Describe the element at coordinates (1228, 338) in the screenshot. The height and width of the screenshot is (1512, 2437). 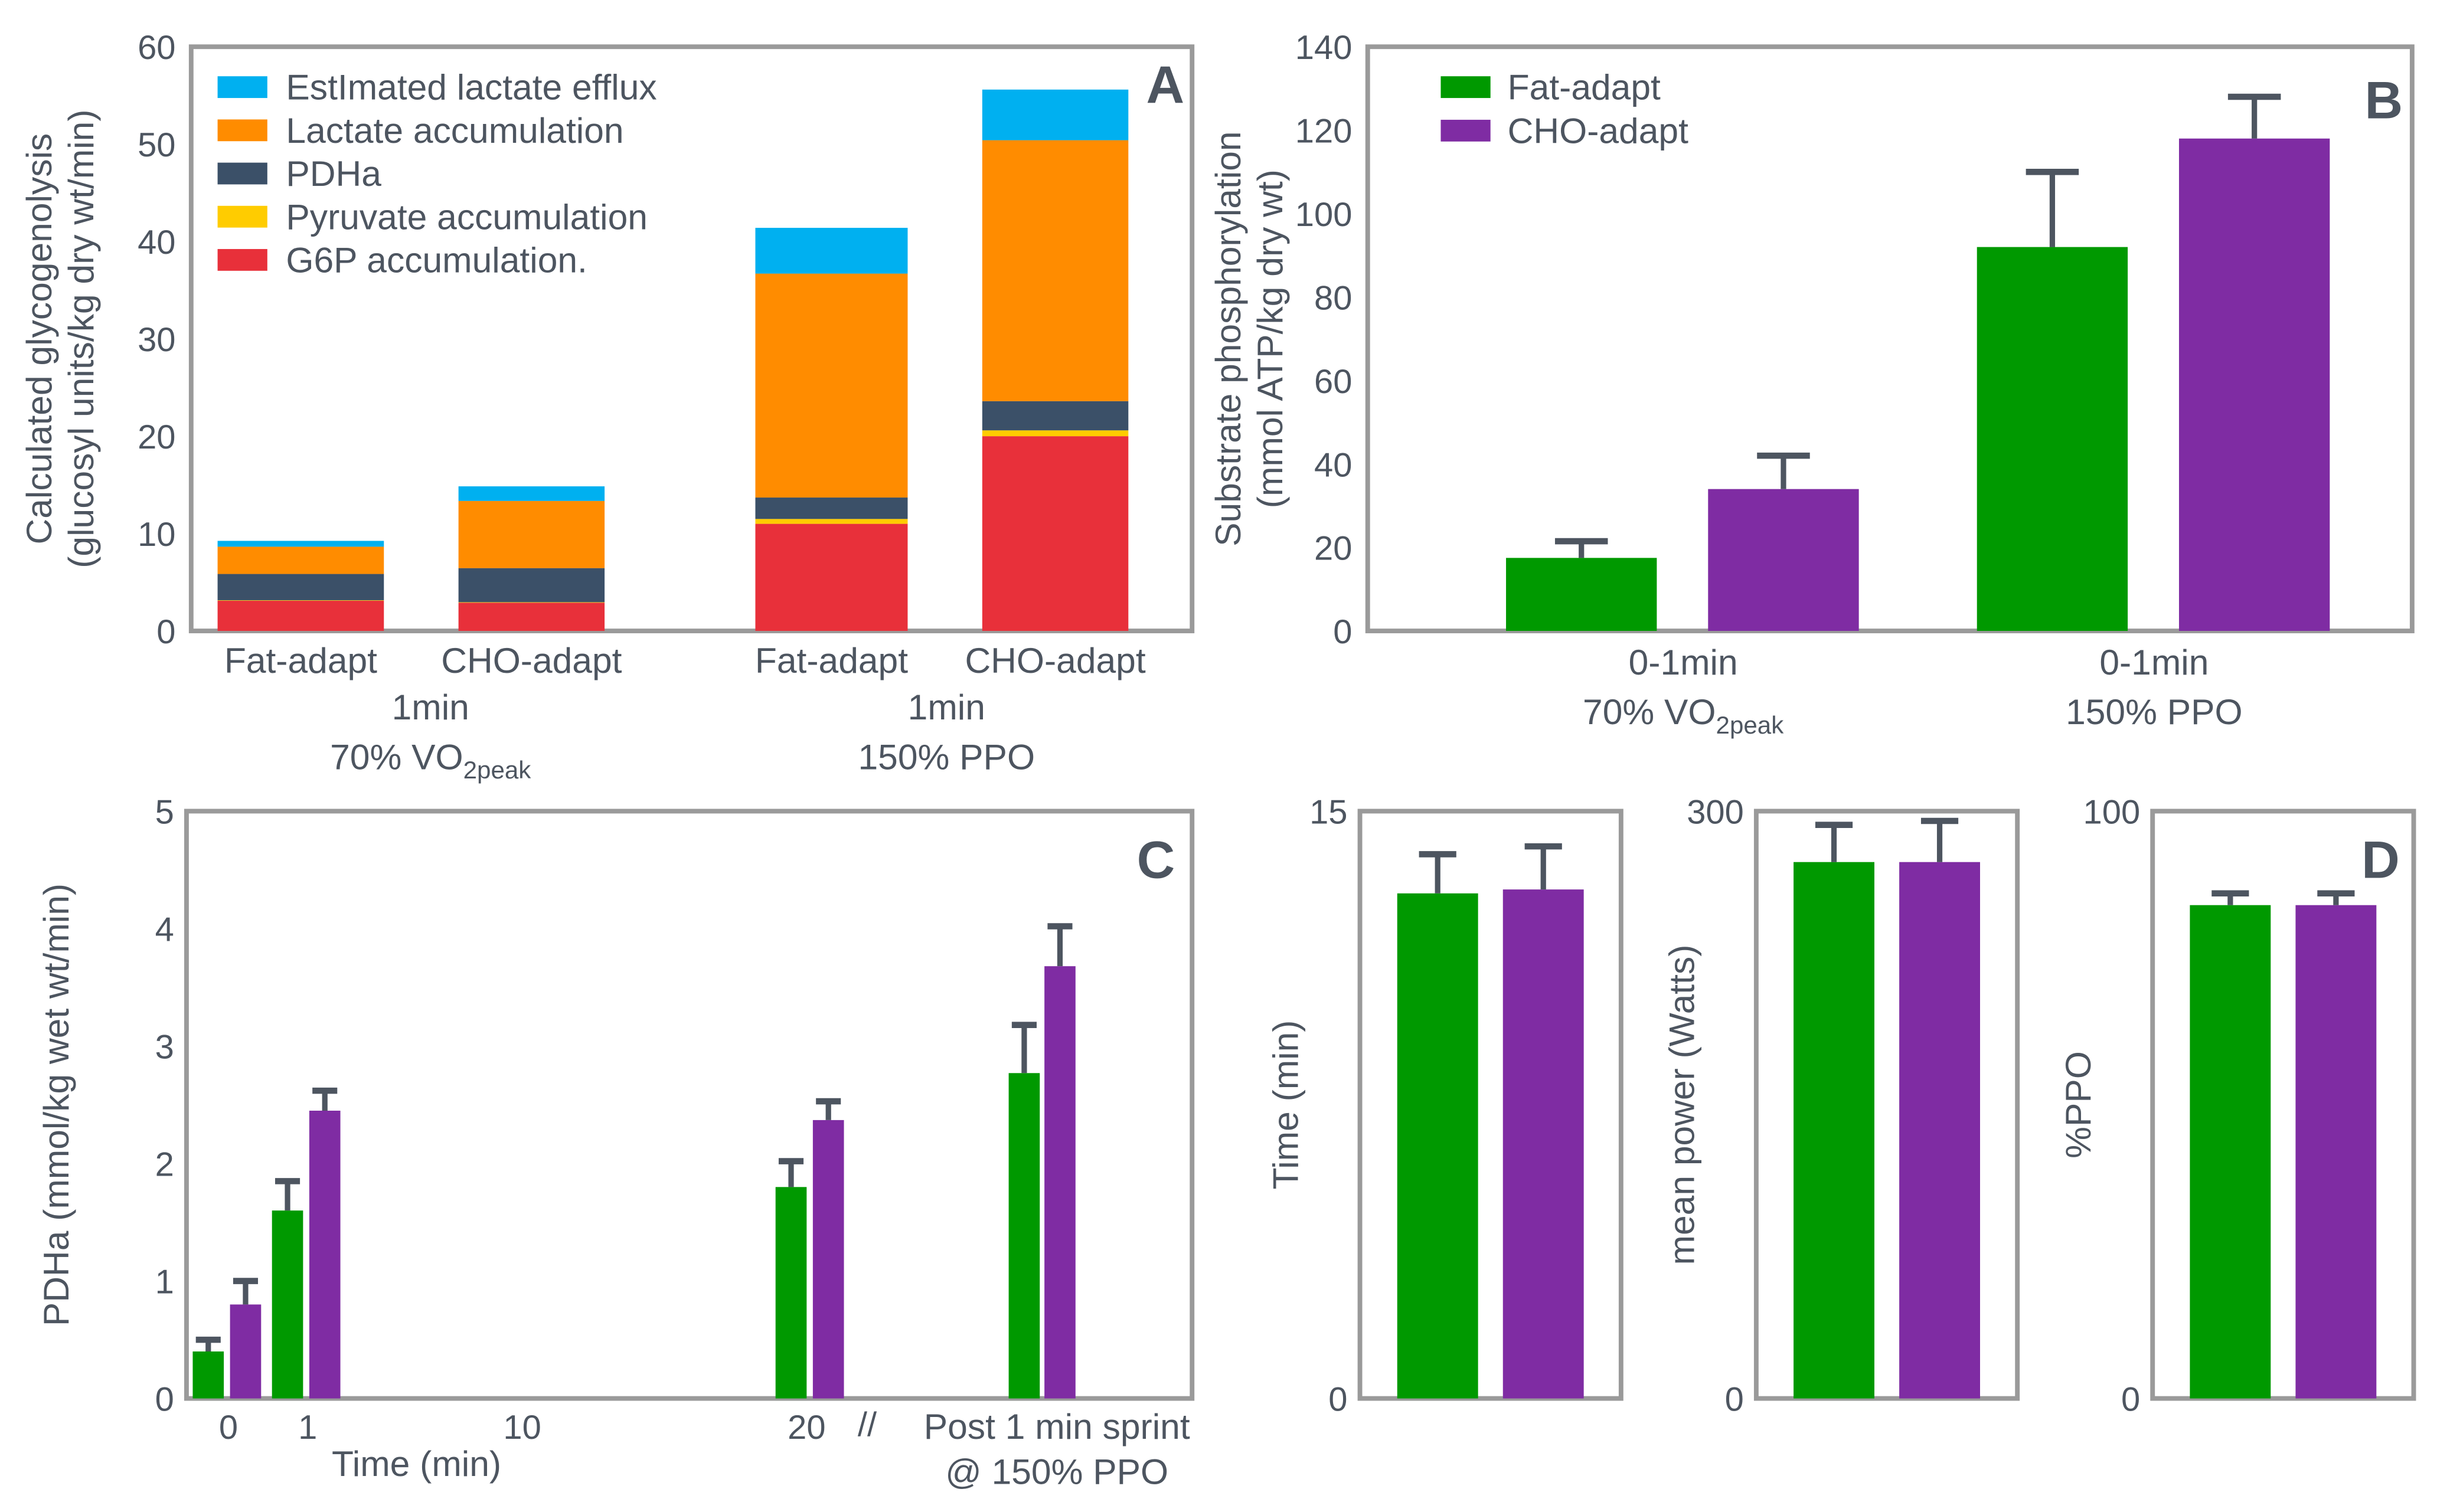
I see `panel-b-ylabel-1: Substrate phosphorylation` at that location.